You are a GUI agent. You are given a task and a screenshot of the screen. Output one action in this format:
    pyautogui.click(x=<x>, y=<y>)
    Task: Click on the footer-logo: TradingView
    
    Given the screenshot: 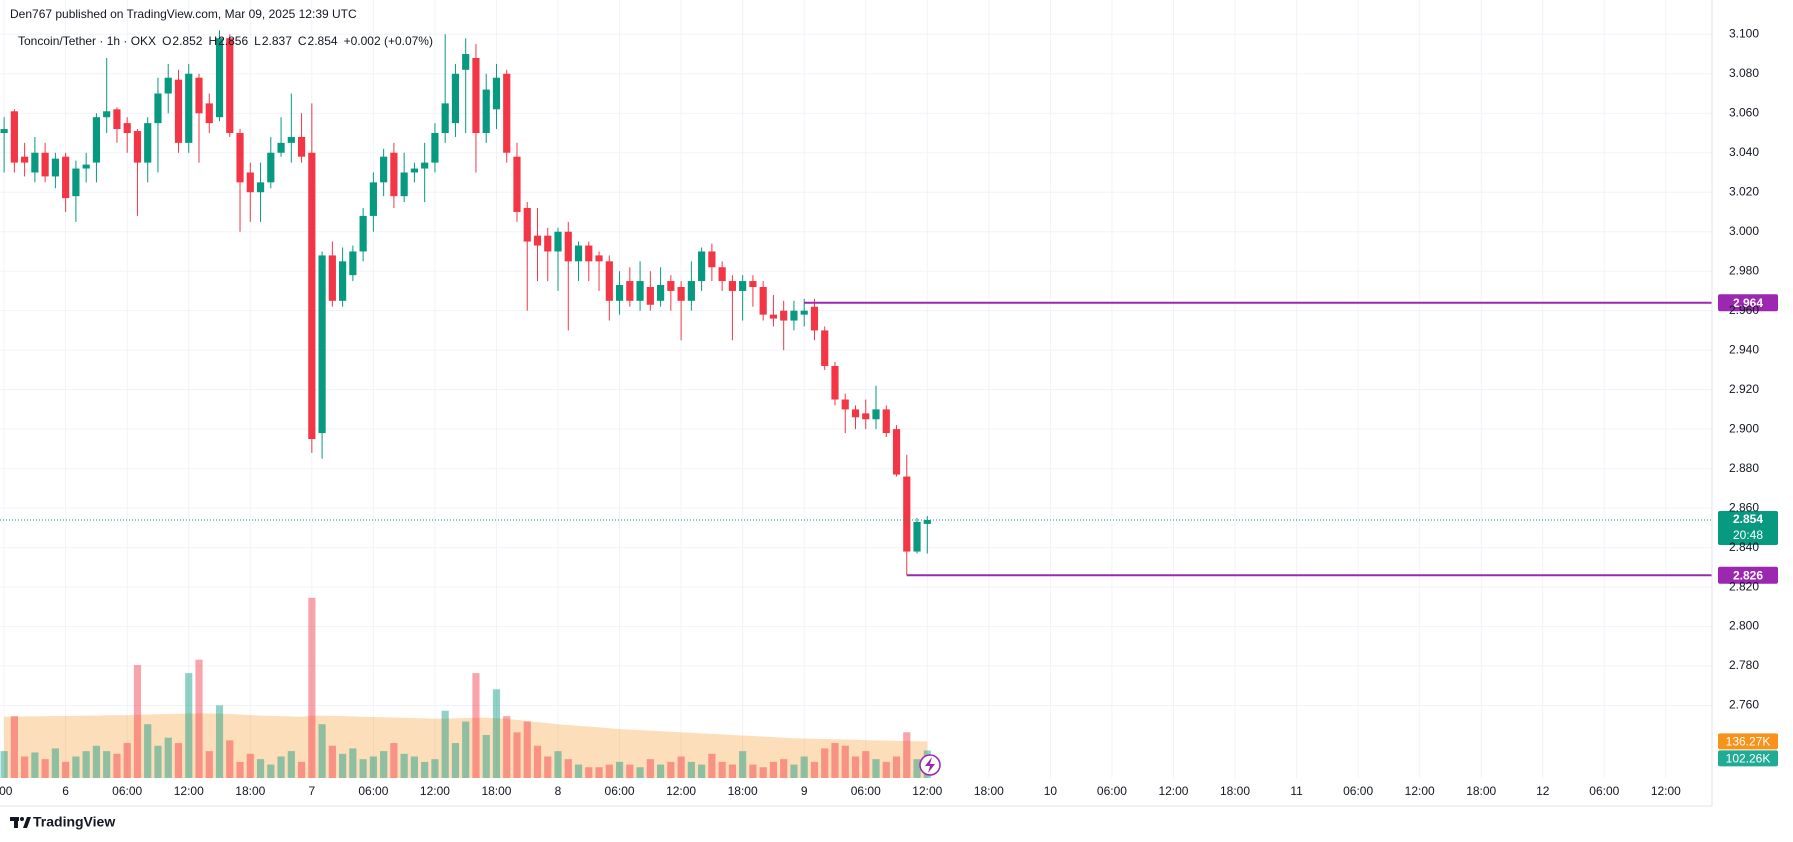 What is the action you would take?
    pyautogui.click(x=62, y=822)
    